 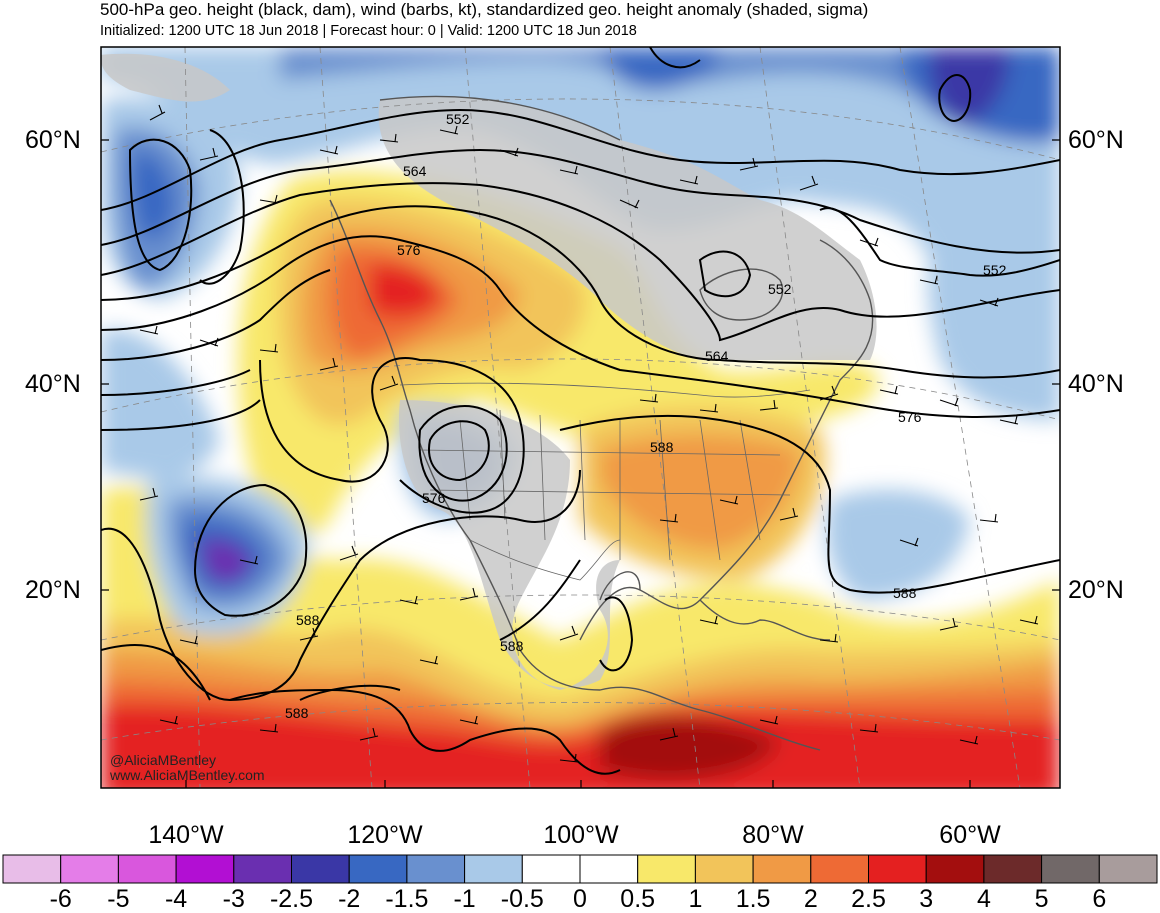 What do you see at coordinates (773, 835) in the screenshot?
I see `lon-label-80w: 80°W` at bounding box center [773, 835].